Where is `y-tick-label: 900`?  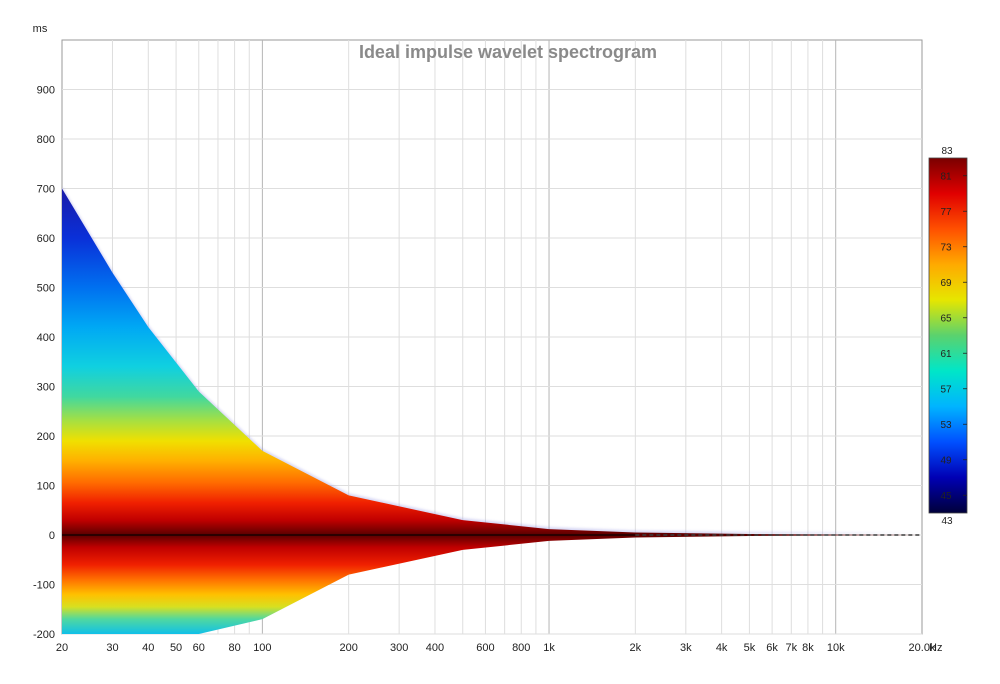 y-tick-label: 900 is located at coordinates (46, 91).